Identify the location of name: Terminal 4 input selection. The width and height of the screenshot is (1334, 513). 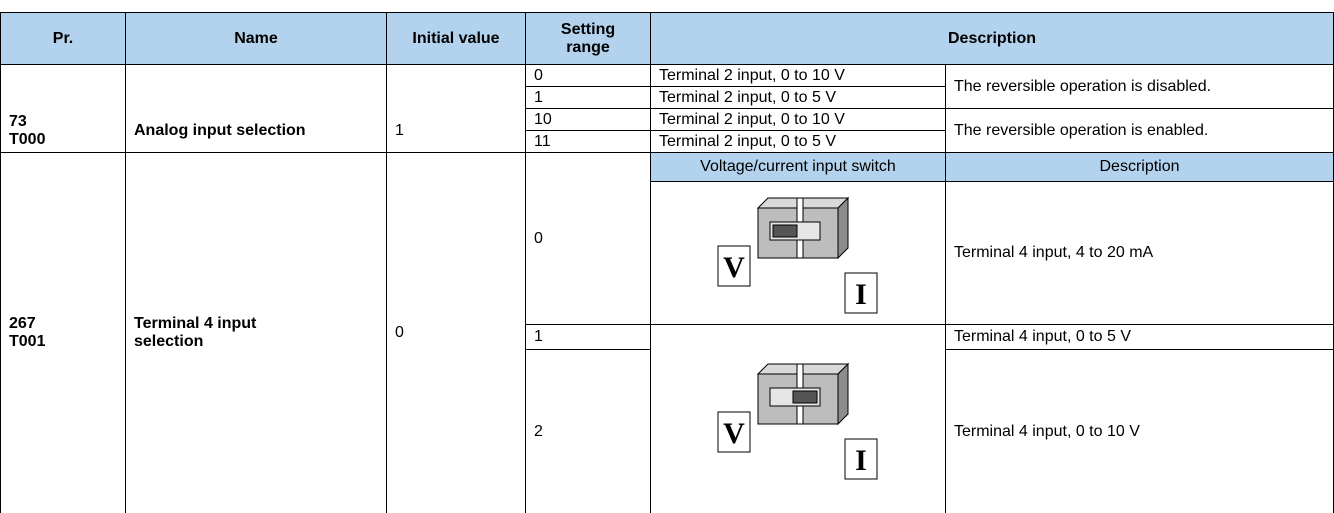
(195, 332).